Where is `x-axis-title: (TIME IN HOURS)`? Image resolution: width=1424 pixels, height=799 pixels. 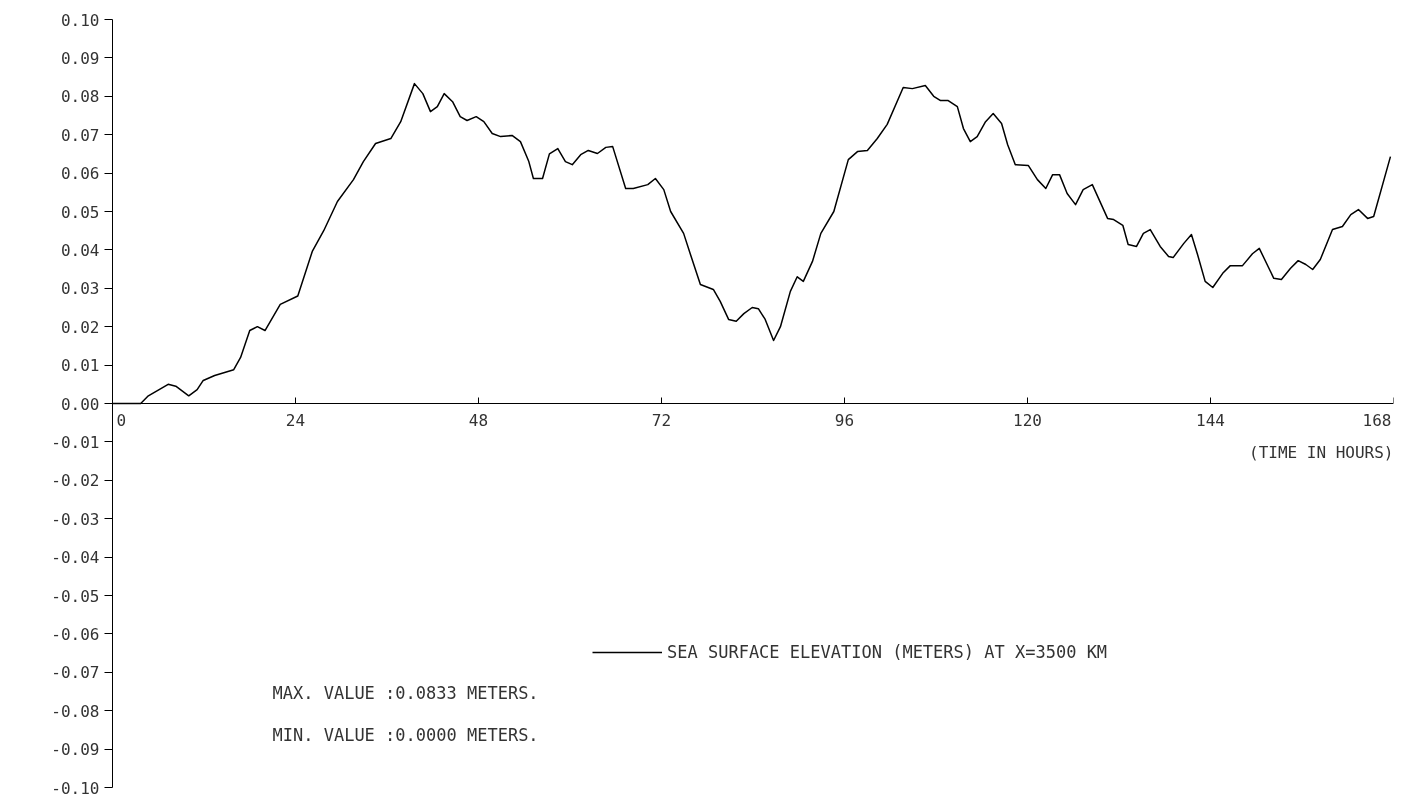 x-axis-title: (TIME IN HOURS) is located at coordinates (1321, 452).